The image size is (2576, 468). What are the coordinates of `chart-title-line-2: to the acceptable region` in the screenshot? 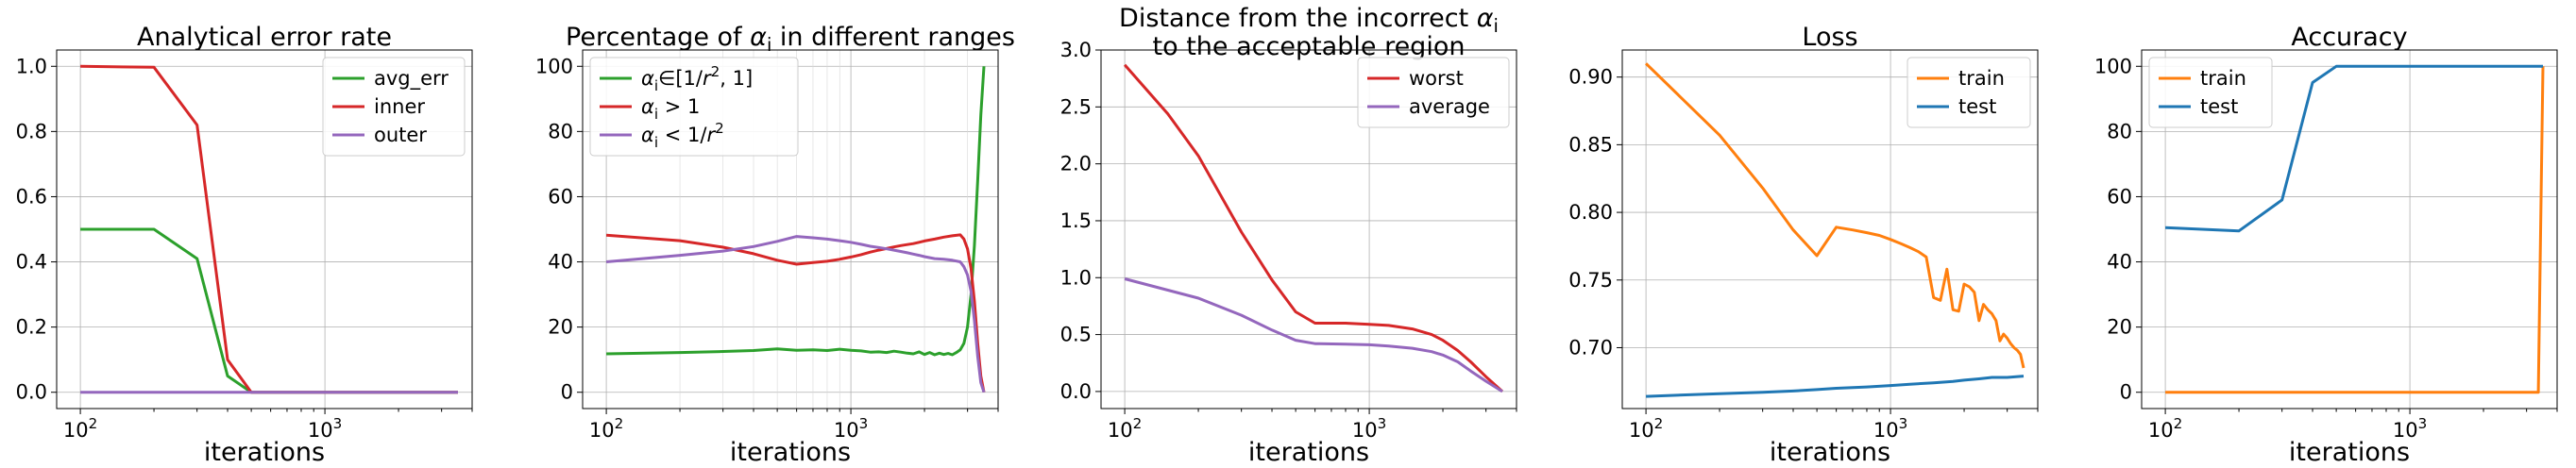 It's located at (1309, 47).